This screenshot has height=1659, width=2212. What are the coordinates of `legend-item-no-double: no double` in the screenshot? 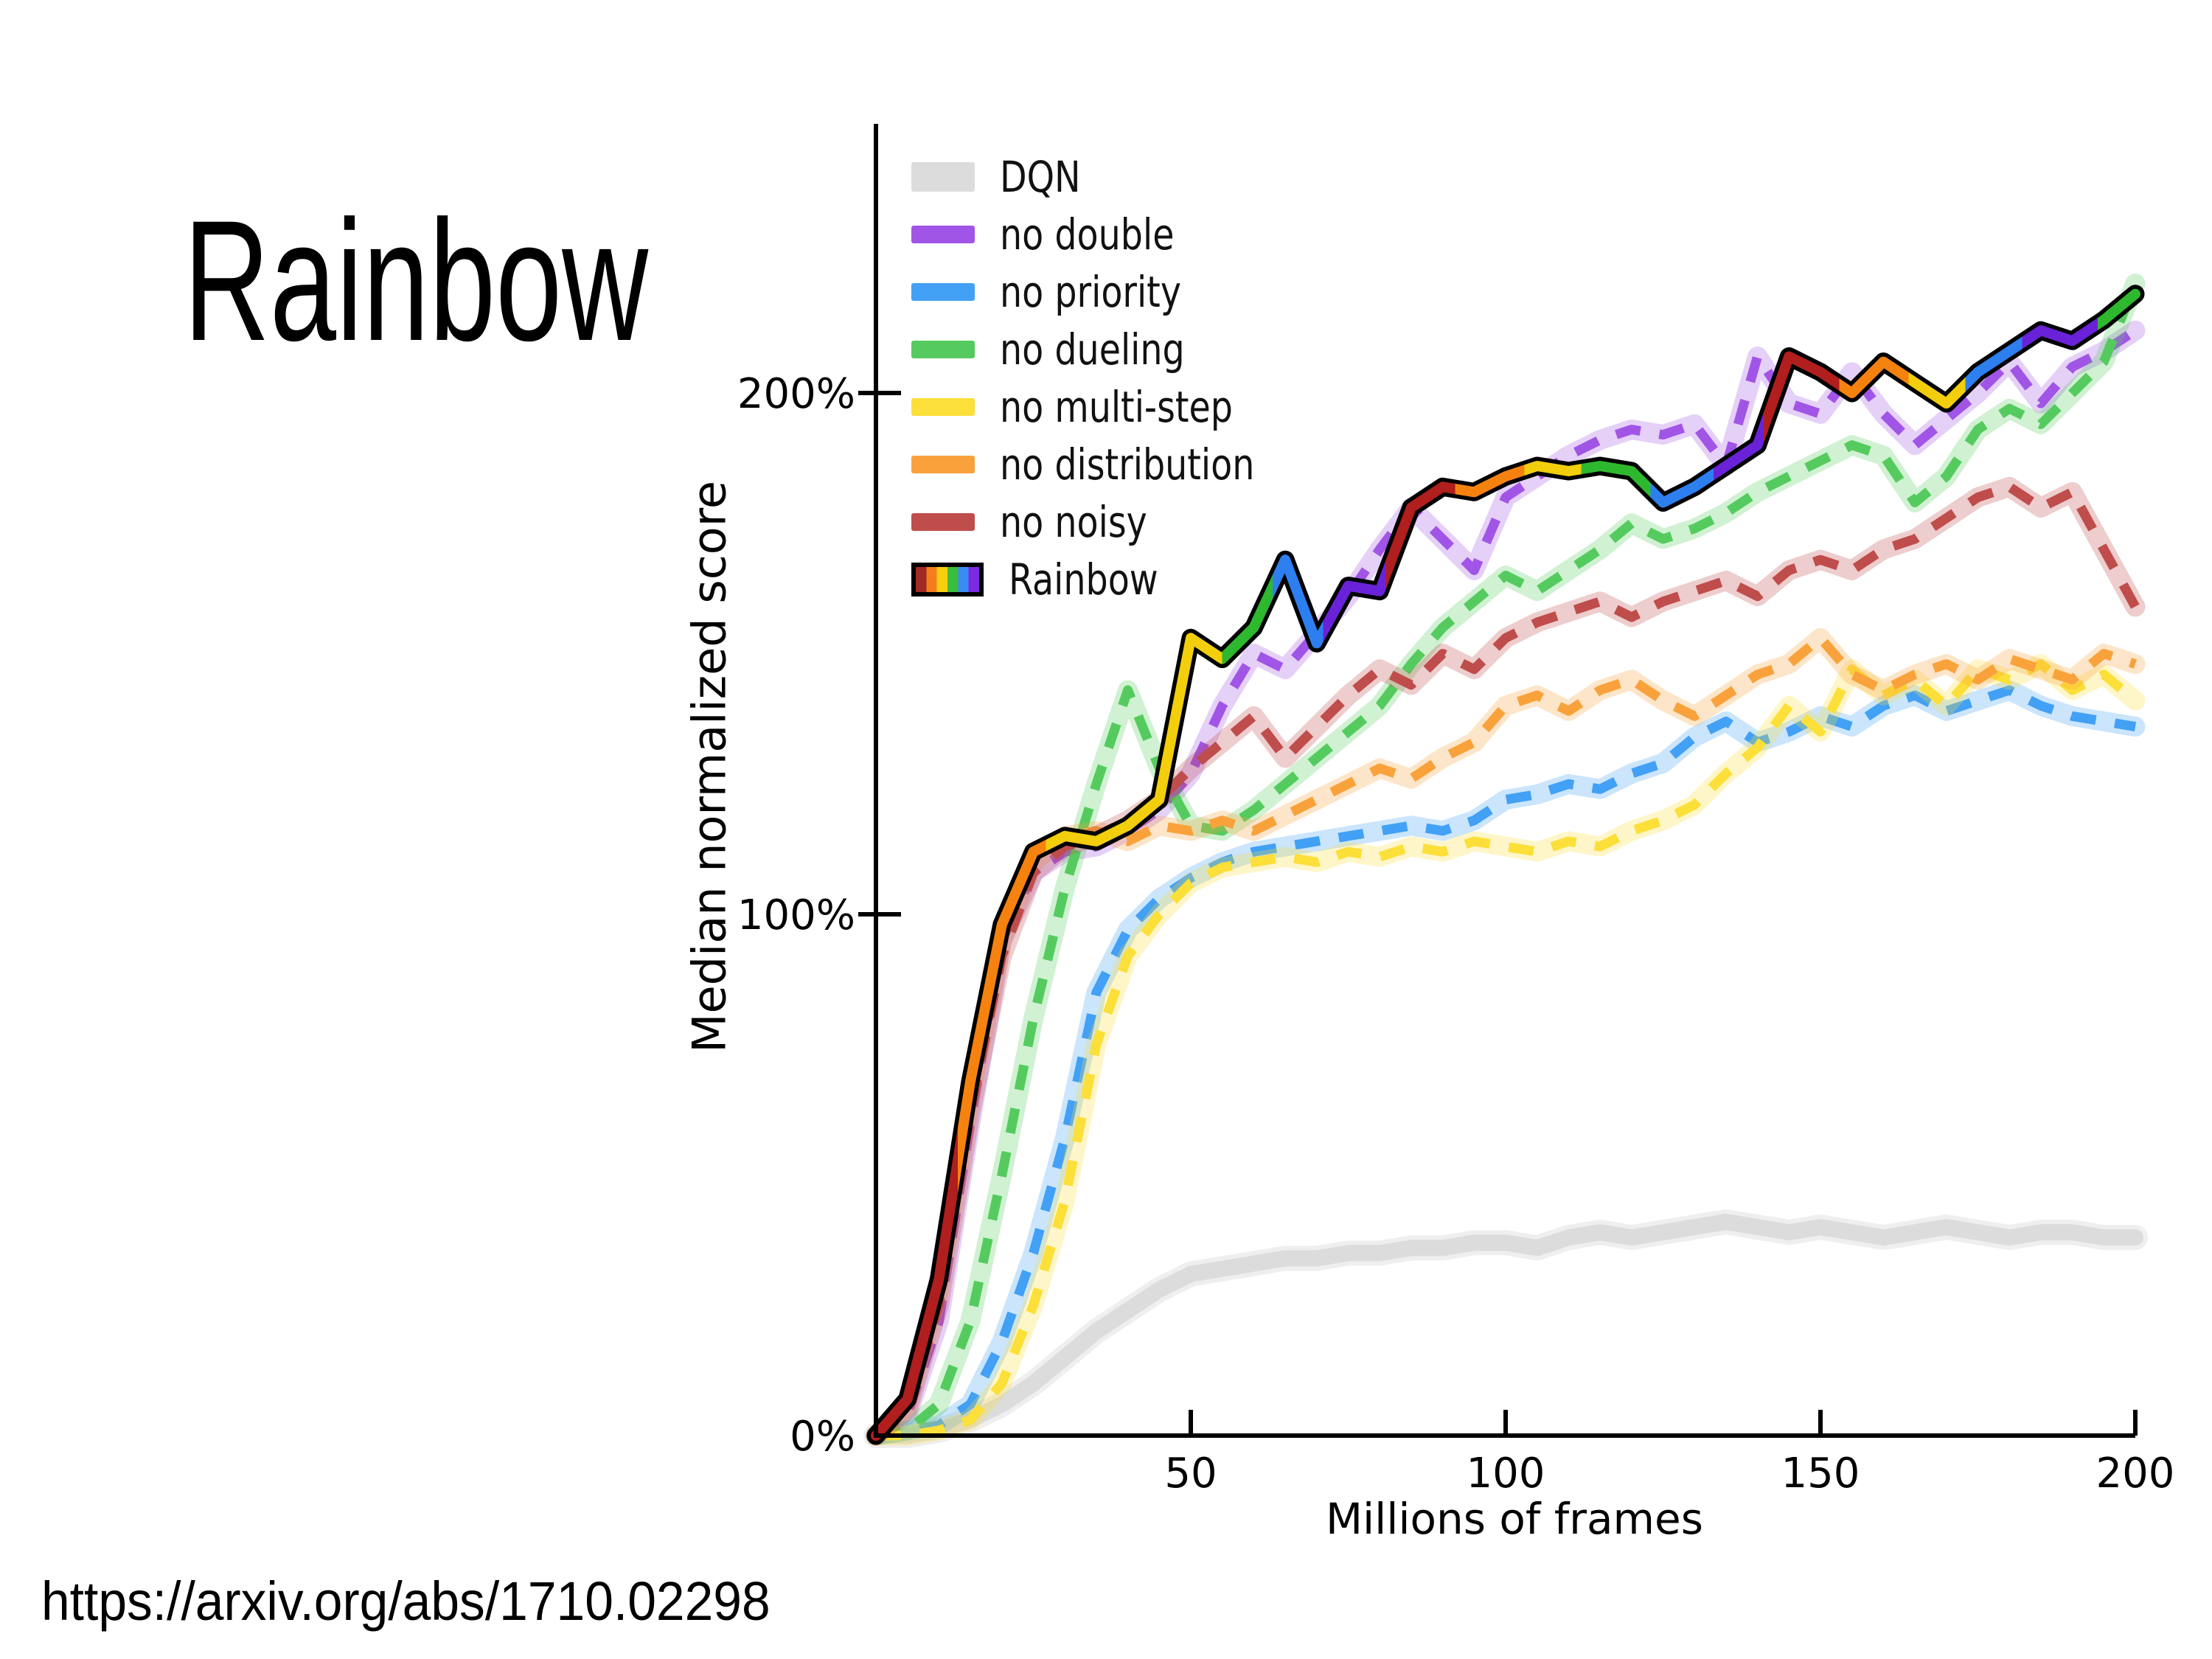 It's located at (1110, 234).